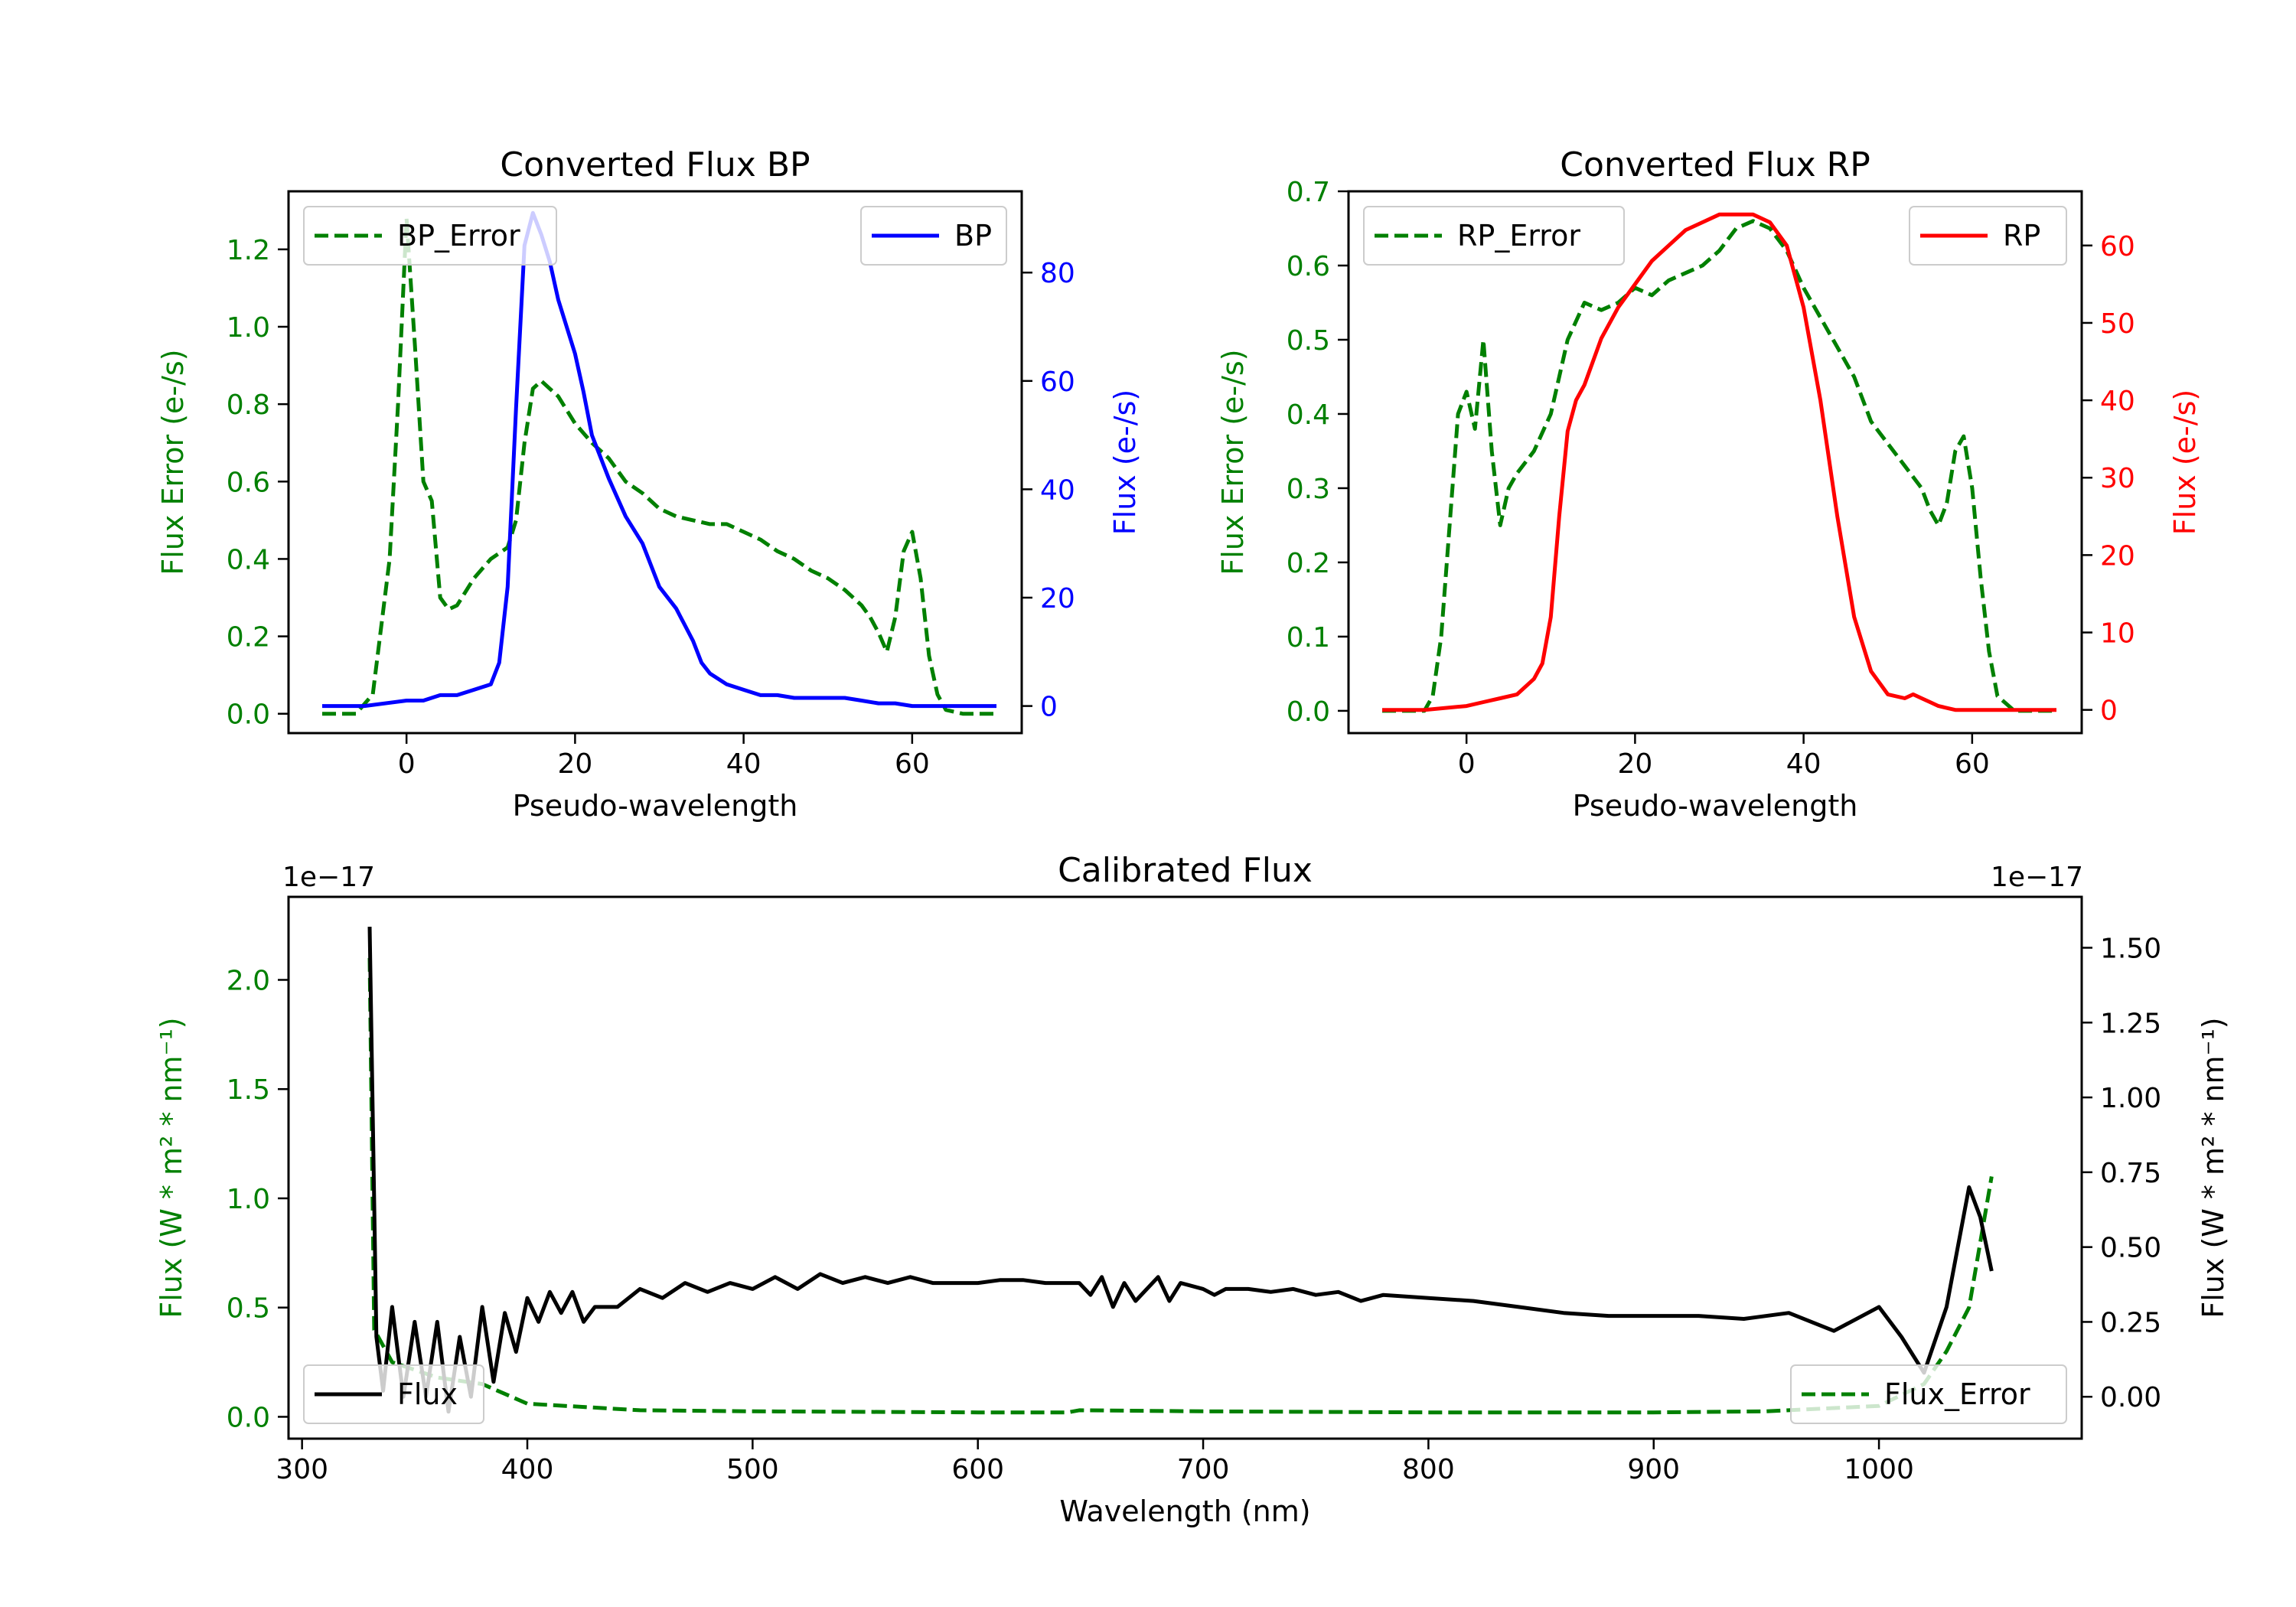  Describe the element at coordinates (1057, 273) in the screenshot. I see `y-right-tick-label: 80` at that location.